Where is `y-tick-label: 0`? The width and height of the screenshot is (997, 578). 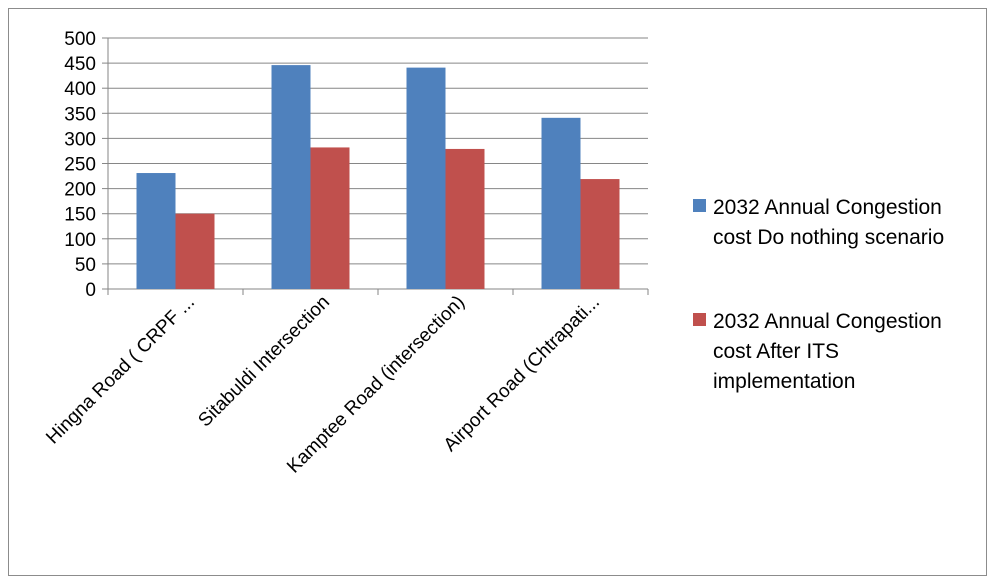 y-tick-label: 0 is located at coordinates (90, 290).